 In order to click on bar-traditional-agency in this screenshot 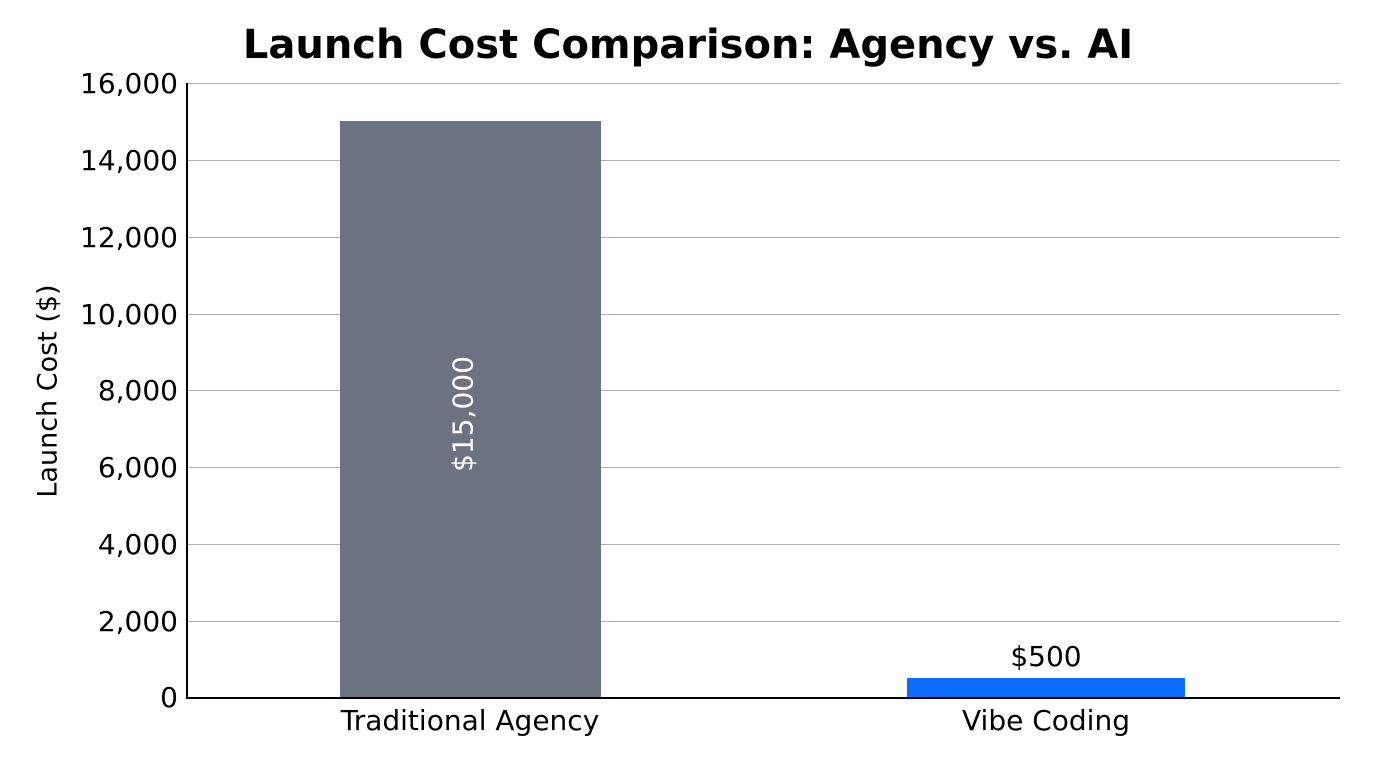, I will do `click(470, 409)`.